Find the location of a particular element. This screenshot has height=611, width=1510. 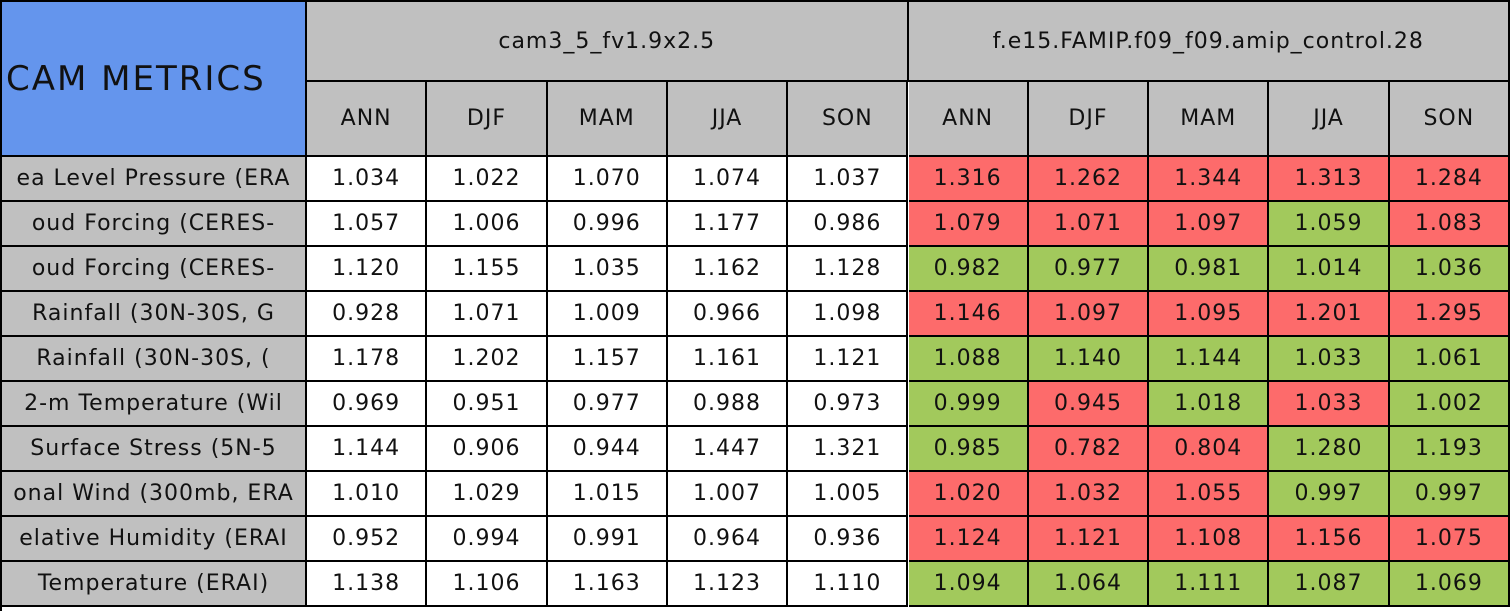

value-cell: 0.985 is located at coordinates (968, 449).